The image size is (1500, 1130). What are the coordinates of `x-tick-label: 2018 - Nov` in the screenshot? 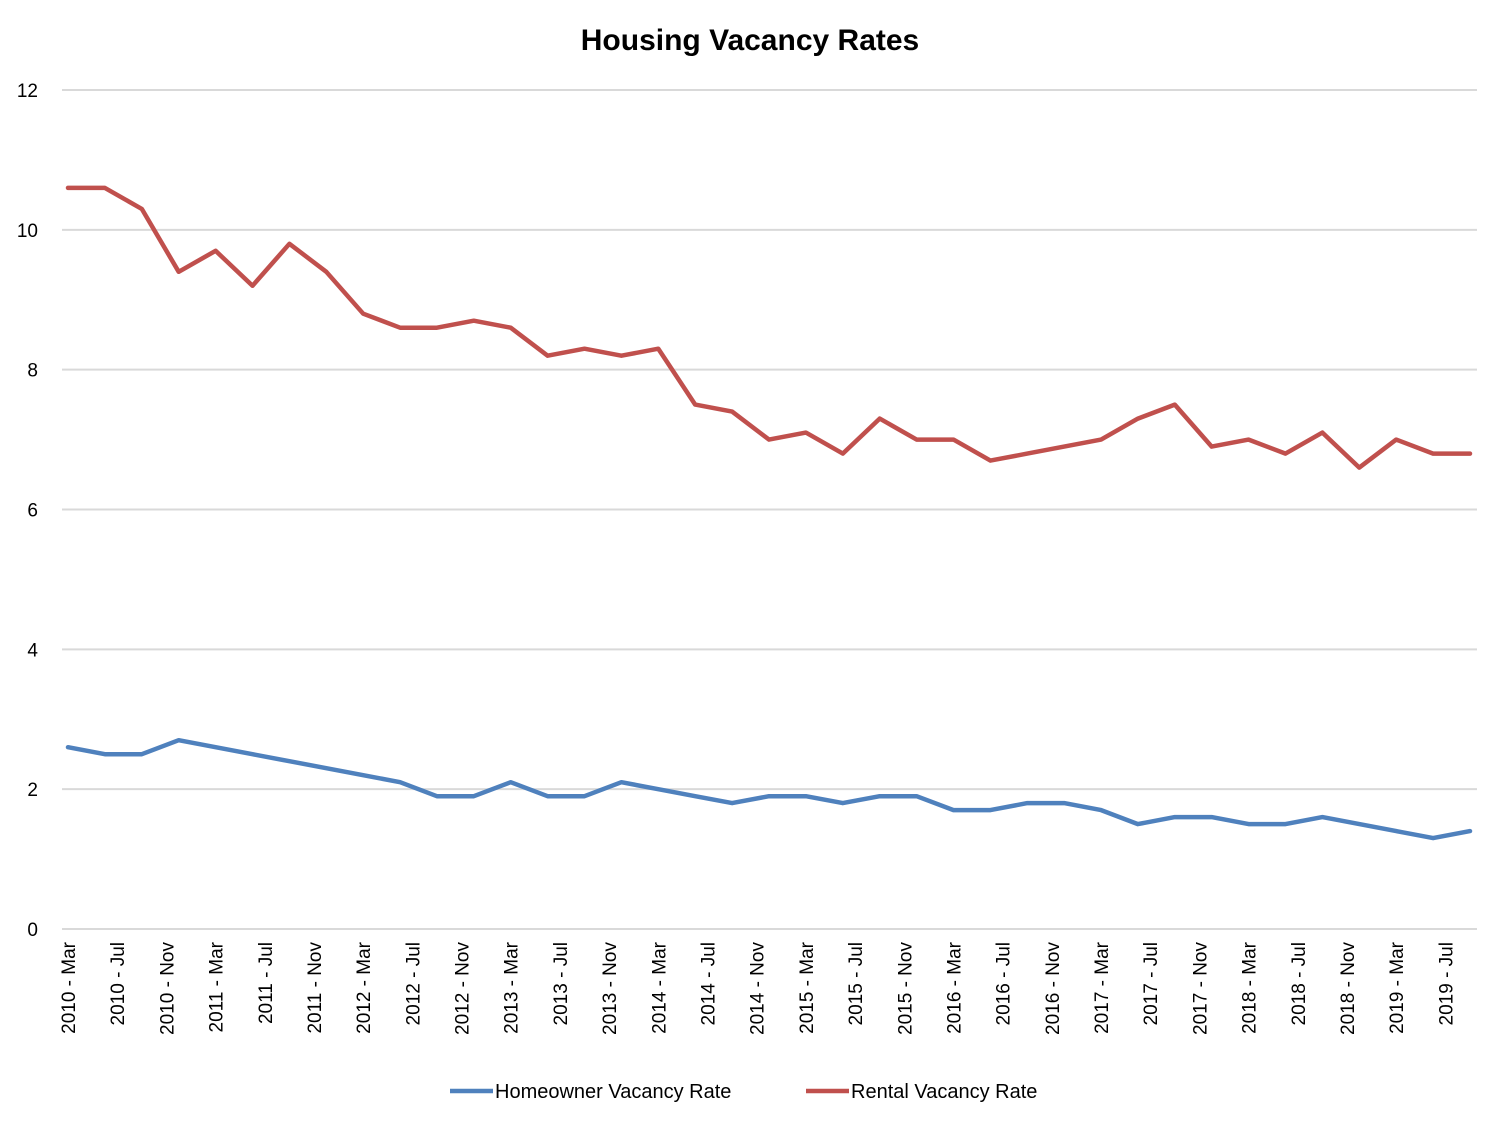 It's located at (1348, 988).